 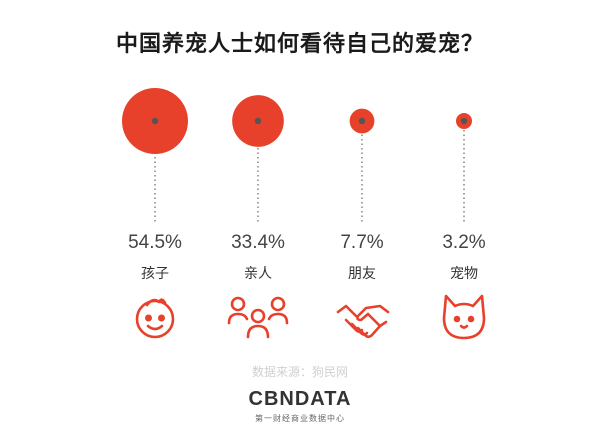 I want to click on brand-logo: CBNDATA 第一财经商业数据中心, so click(x=300, y=406).